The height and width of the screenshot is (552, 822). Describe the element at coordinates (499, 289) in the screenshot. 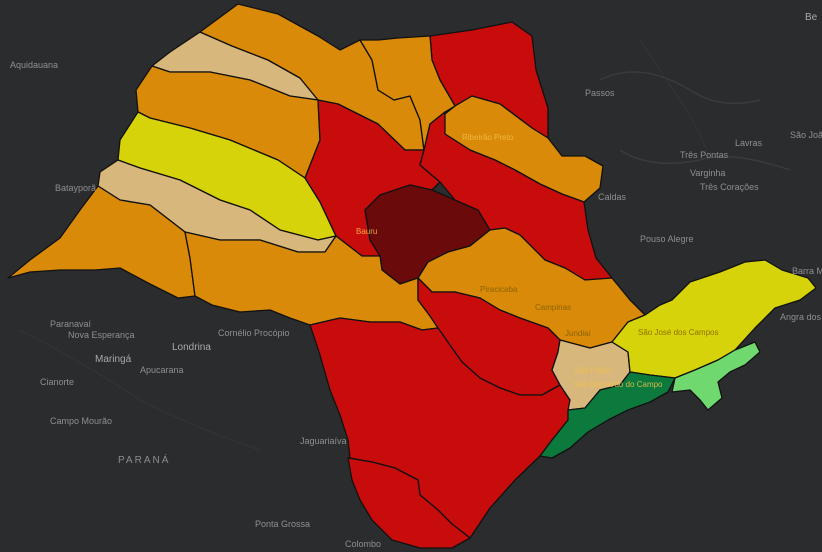

I see `label-piracicaba: Piracicaba` at that location.